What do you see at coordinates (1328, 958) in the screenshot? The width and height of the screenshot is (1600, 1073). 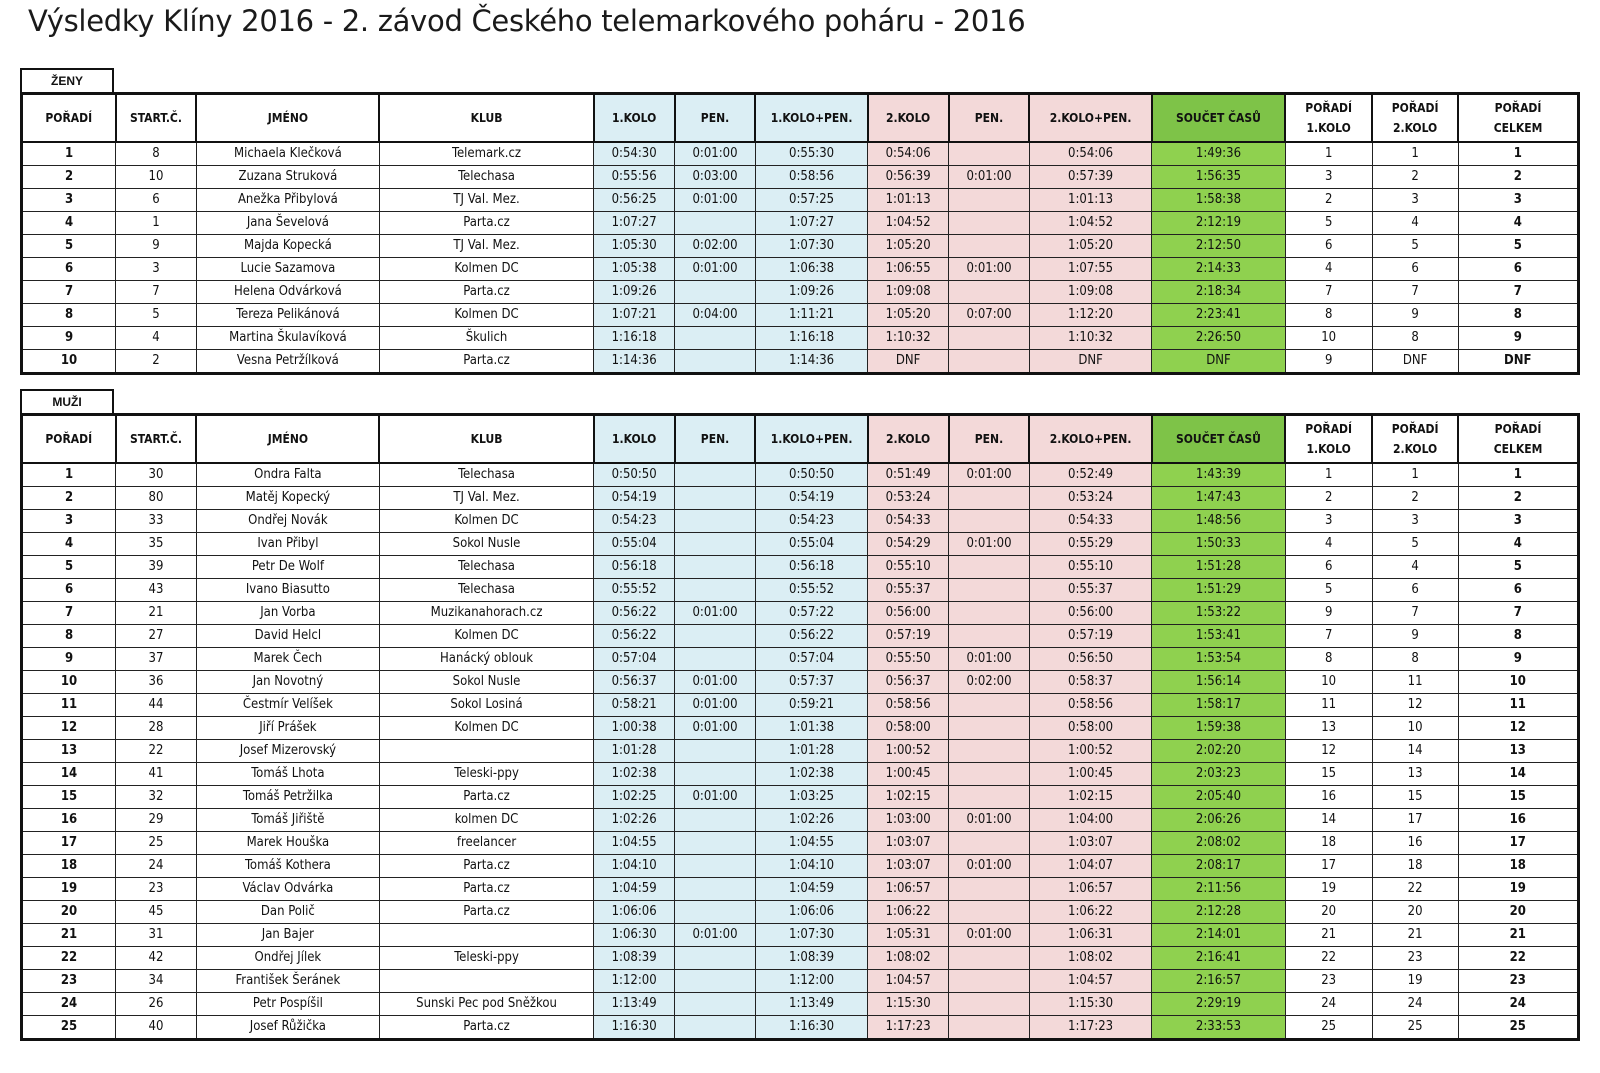 I see `cell-rank-round1: 22` at bounding box center [1328, 958].